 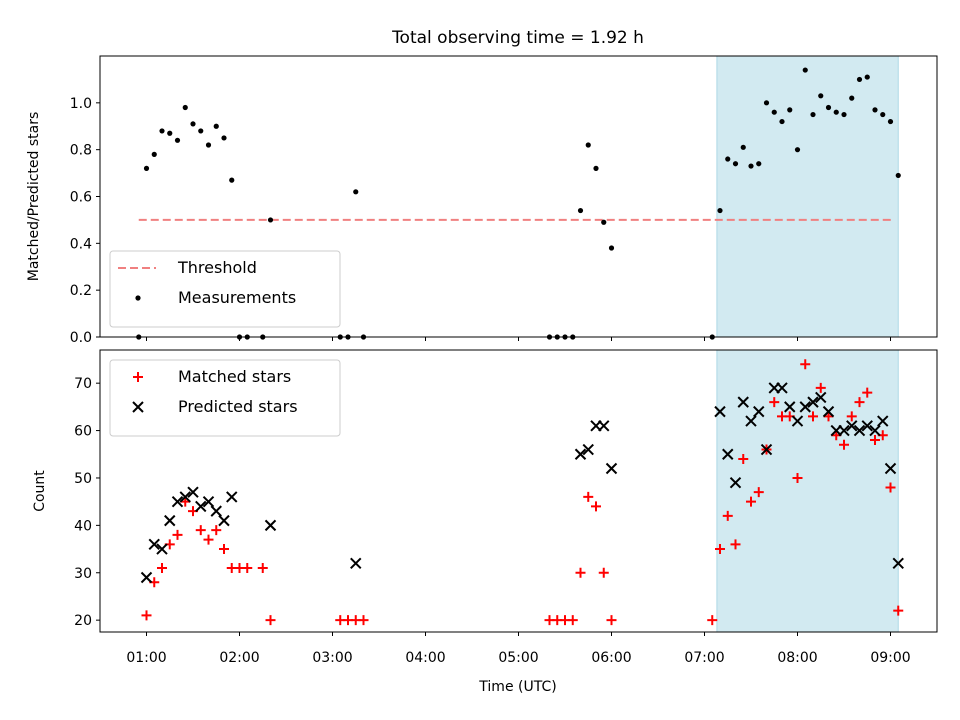 I want to click on legend-box, so click(x=225, y=289).